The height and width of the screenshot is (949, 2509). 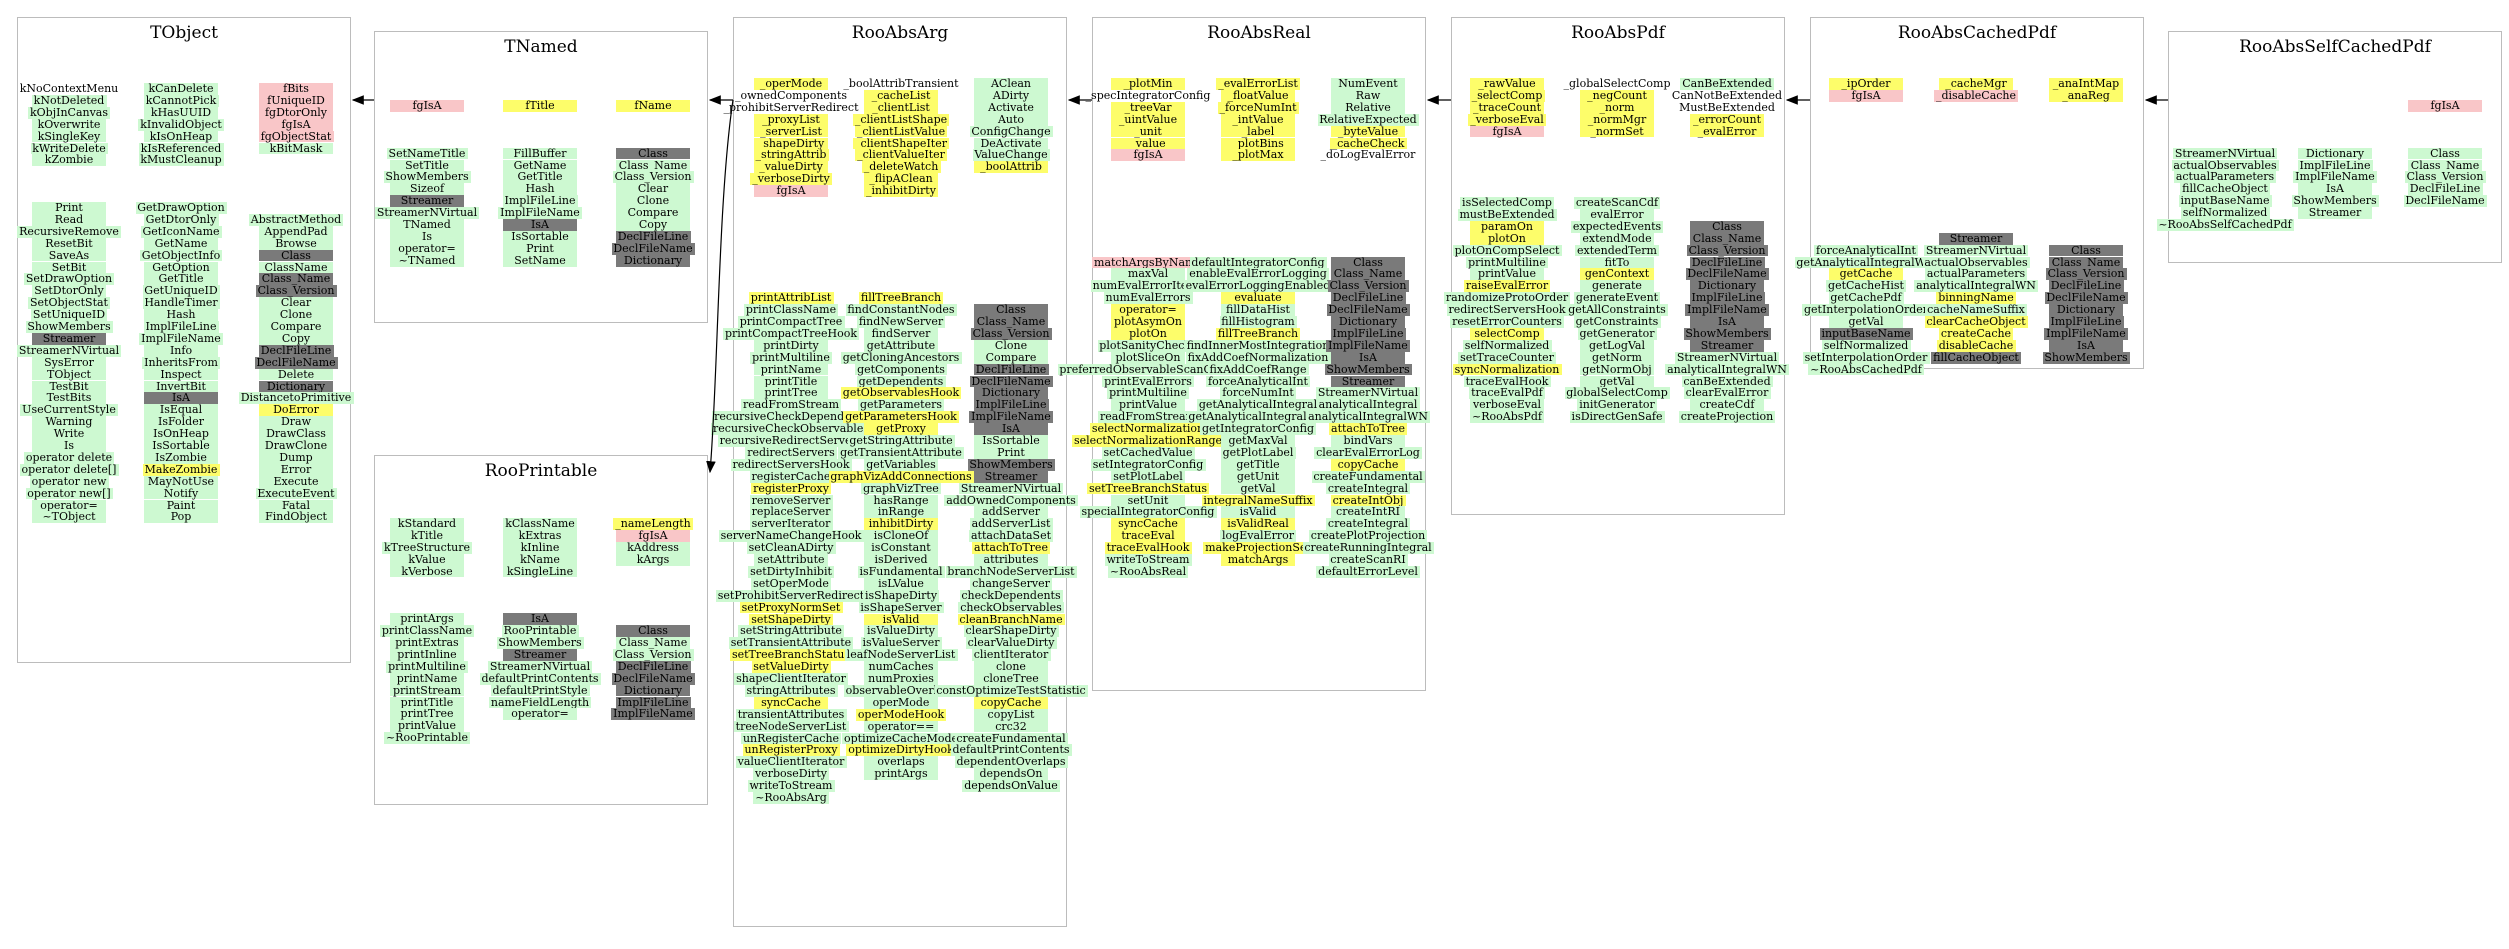 I want to click on member-entry: Fatal, so click(x=296, y=505).